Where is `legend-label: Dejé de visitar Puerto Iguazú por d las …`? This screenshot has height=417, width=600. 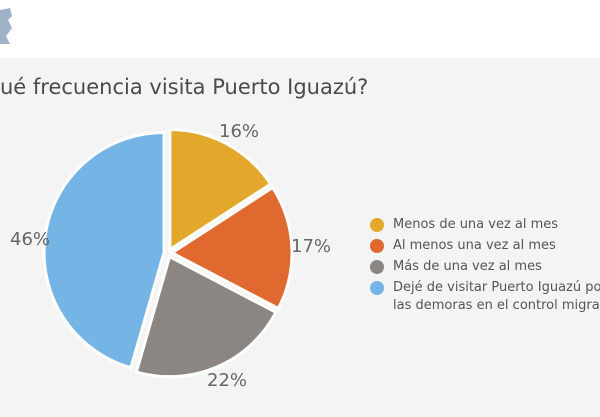 legend-label: Dejé de visitar Puerto Iguazú por d las … is located at coordinates (496, 296).